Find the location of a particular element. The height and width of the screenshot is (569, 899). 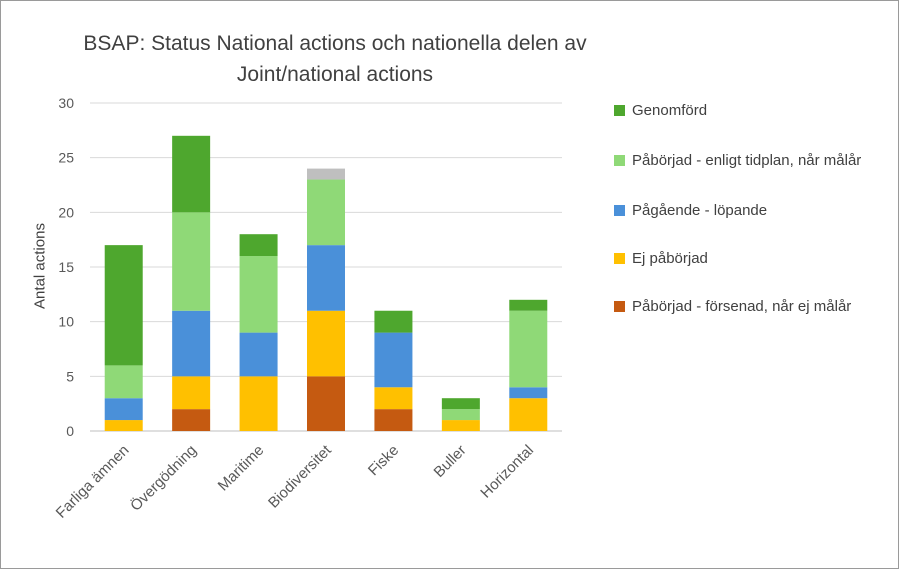

x-tick-label: Biodiversitet is located at coordinates (300, 476).